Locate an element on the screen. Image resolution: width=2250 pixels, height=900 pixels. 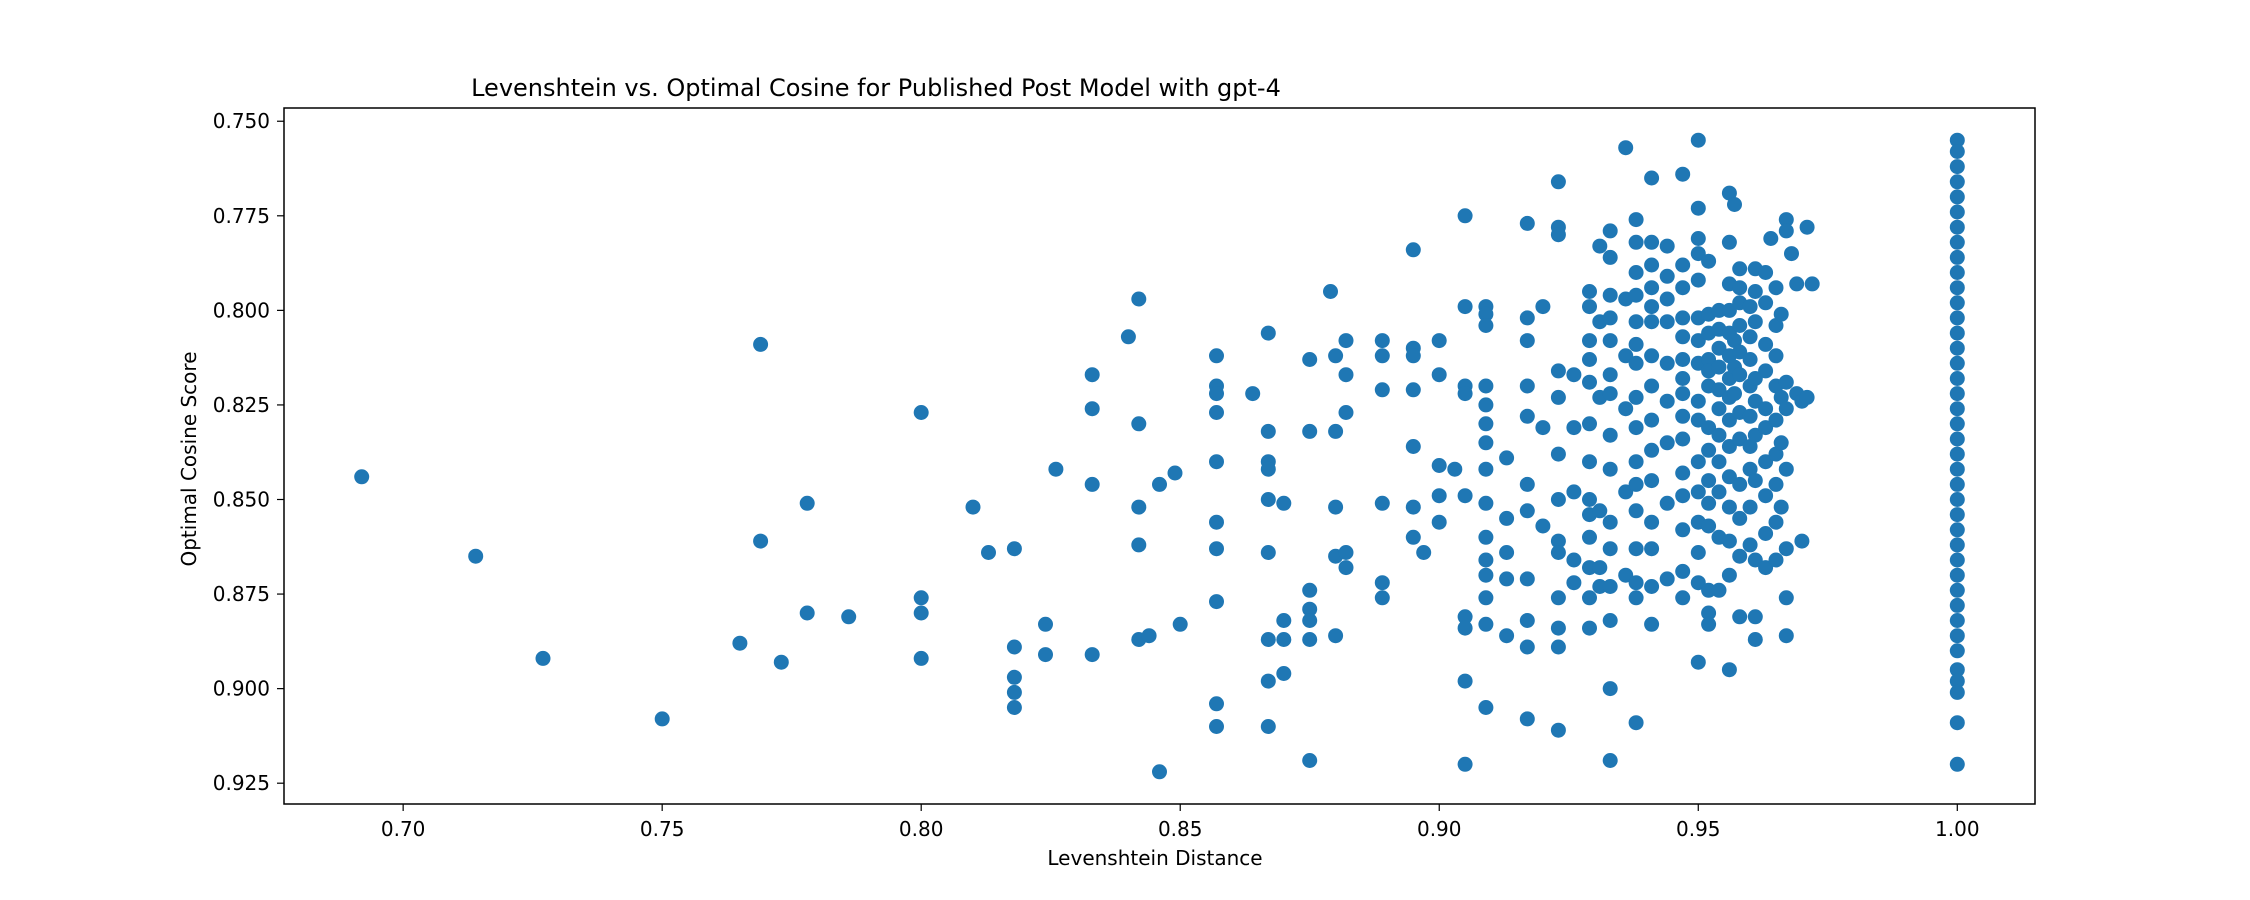
y-tick-label: 0.875 is located at coordinates (241, 594).